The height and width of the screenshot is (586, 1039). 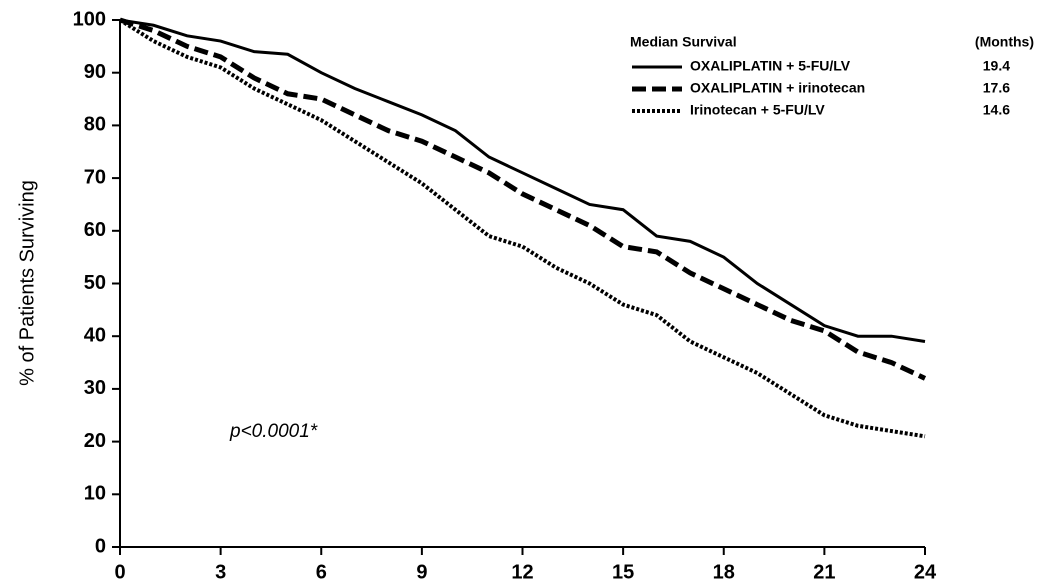 I want to click on x-tick-label: 6, so click(x=321, y=572).